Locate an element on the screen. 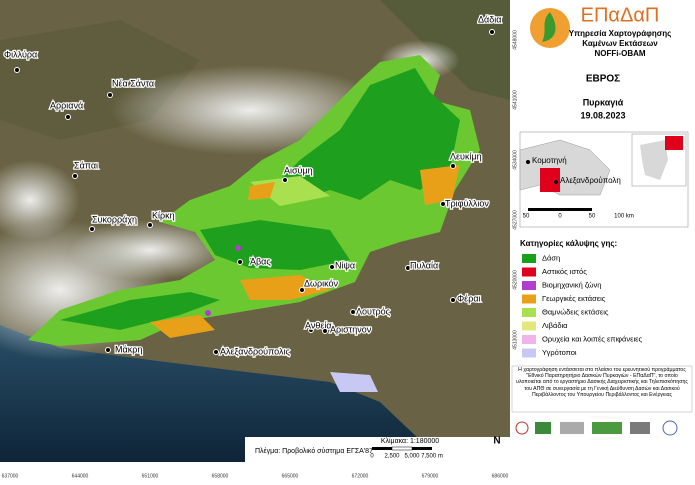 The image size is (695, 485). y-coord: 4527000 is located at coordinates (515, 220).